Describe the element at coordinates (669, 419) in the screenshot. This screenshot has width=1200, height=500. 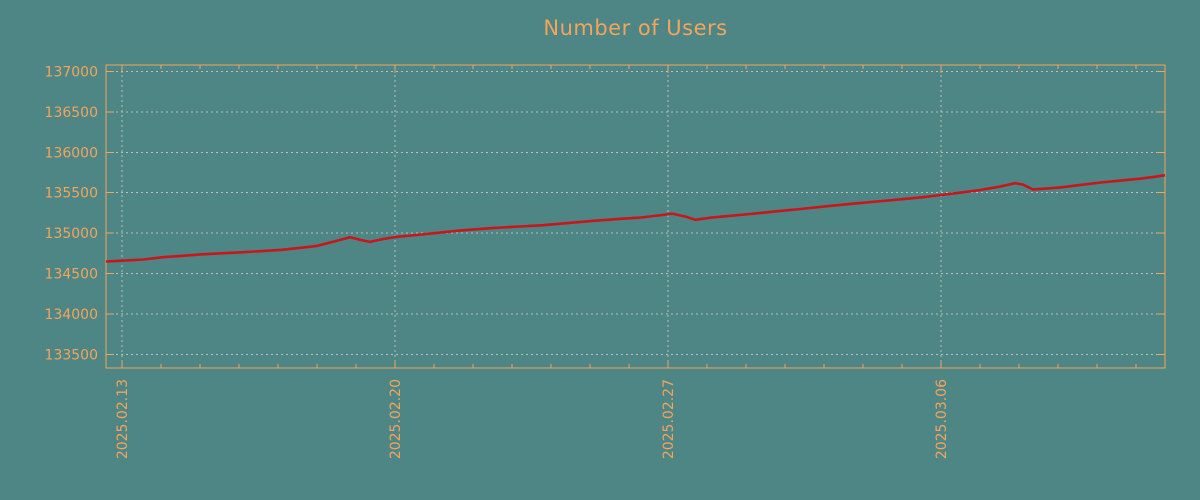
I see `x-tick-label: 2025.02.27` at that location.